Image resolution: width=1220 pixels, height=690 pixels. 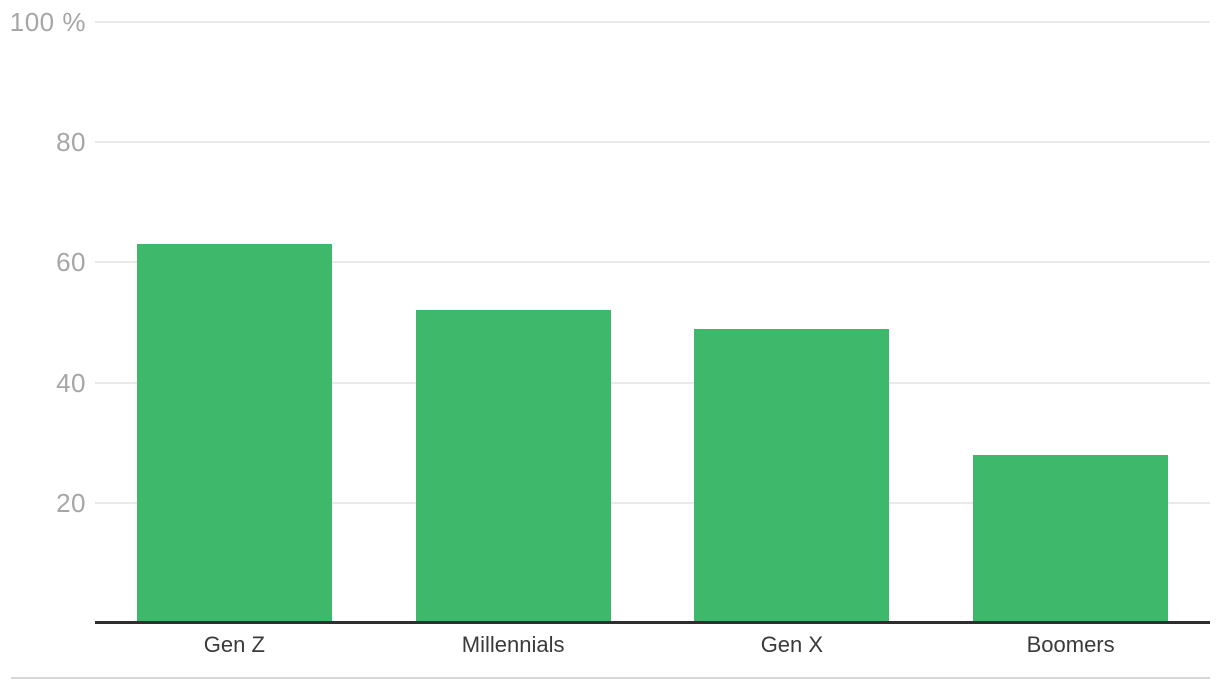 What do you see at coordinates (652, 622) in the screenshot?
I see `x-axis-line` at bounding box center [652, 622].